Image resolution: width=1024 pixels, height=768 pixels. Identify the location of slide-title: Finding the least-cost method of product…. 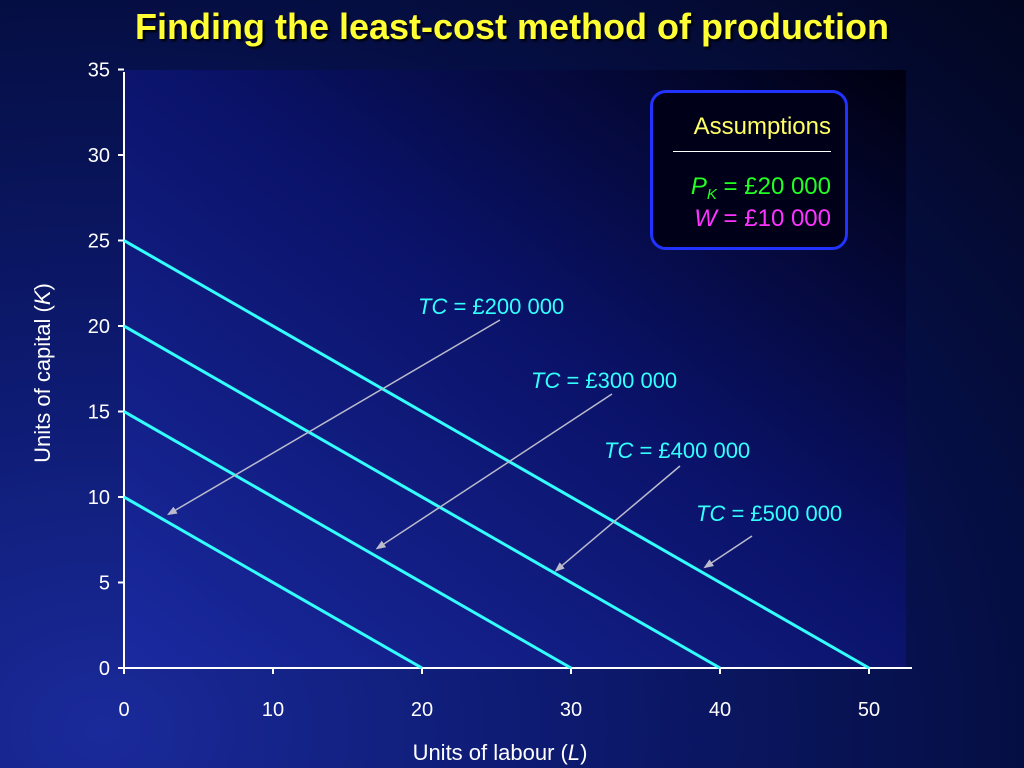
(512, 26).